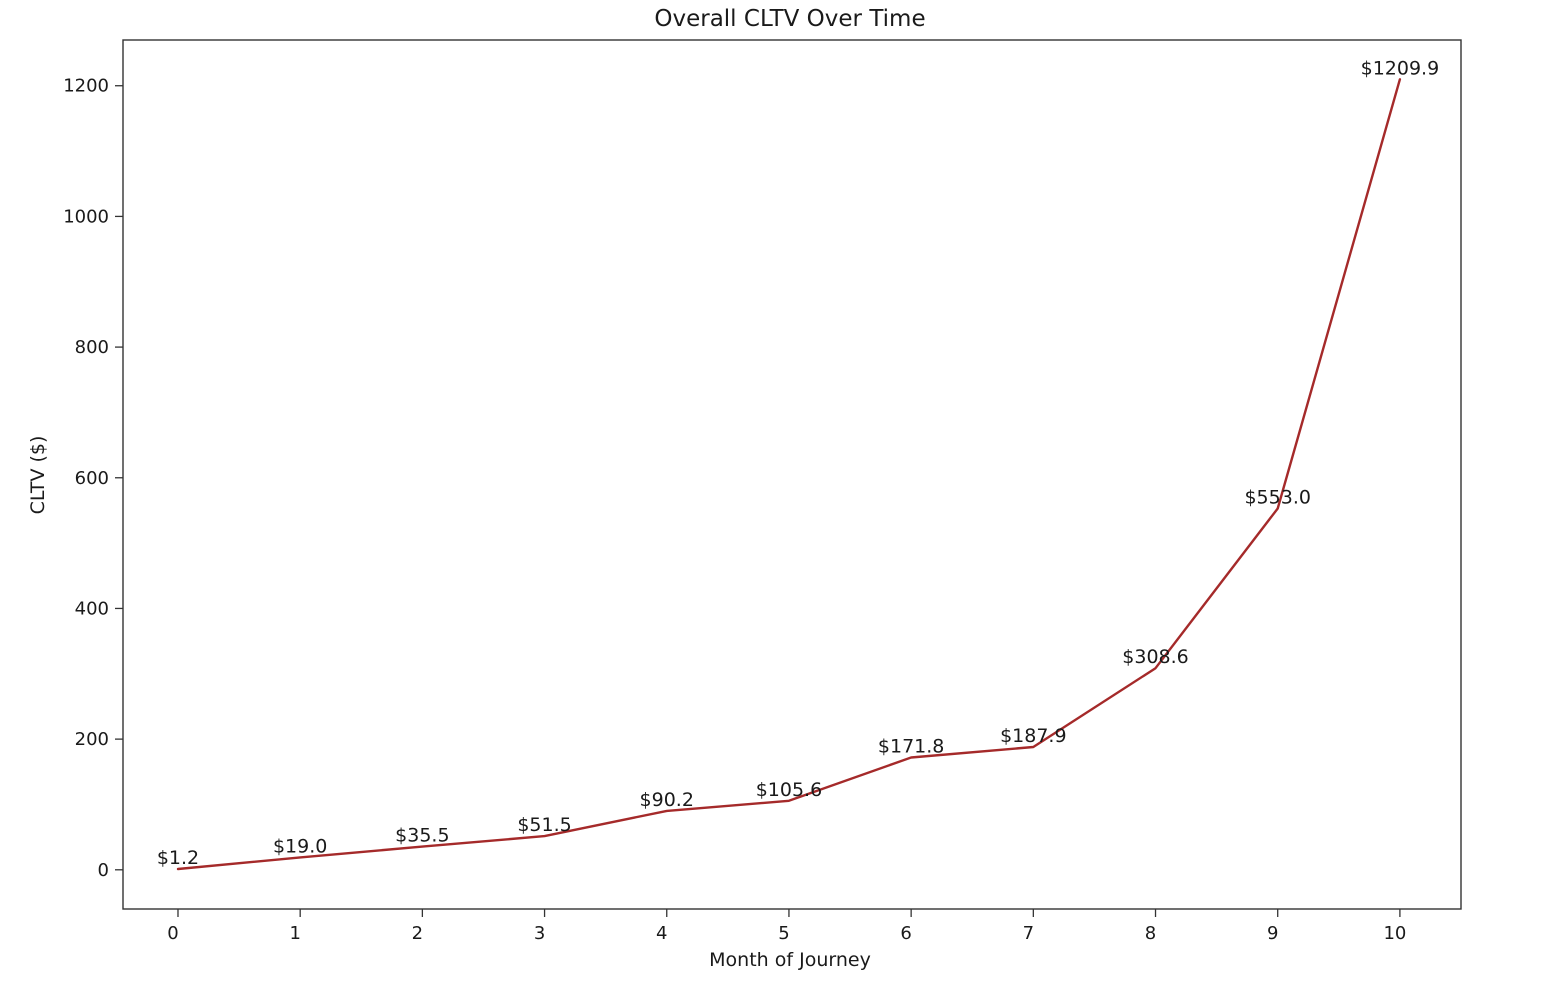 Image resolution: width=1563 pixels, height=984 pixels. I want to click on data-label: $105.6, so click(789, 790).